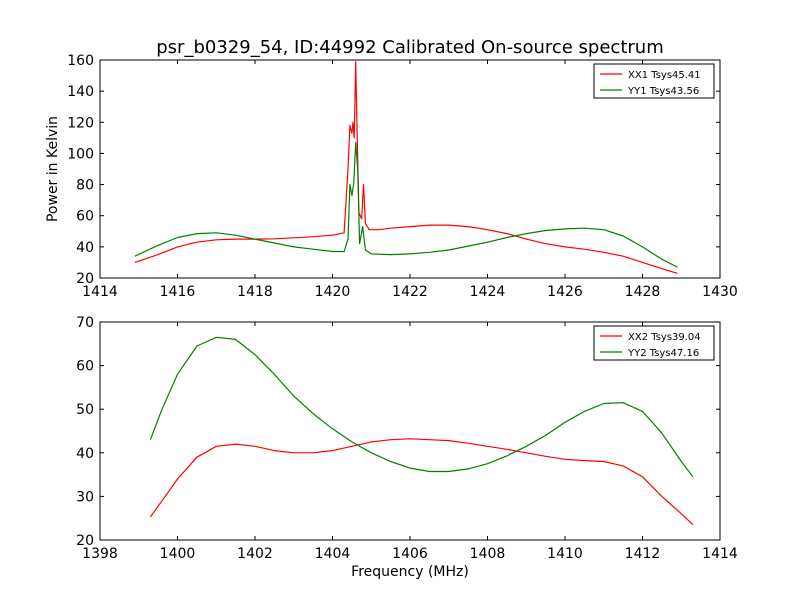 Image resolution: width=800 pixels, height=600 pixels. Describe the element at coordinates (410, 572) in the screenshot. I see `bottom-x-axis-label: Frequency (MHz)` at that location.